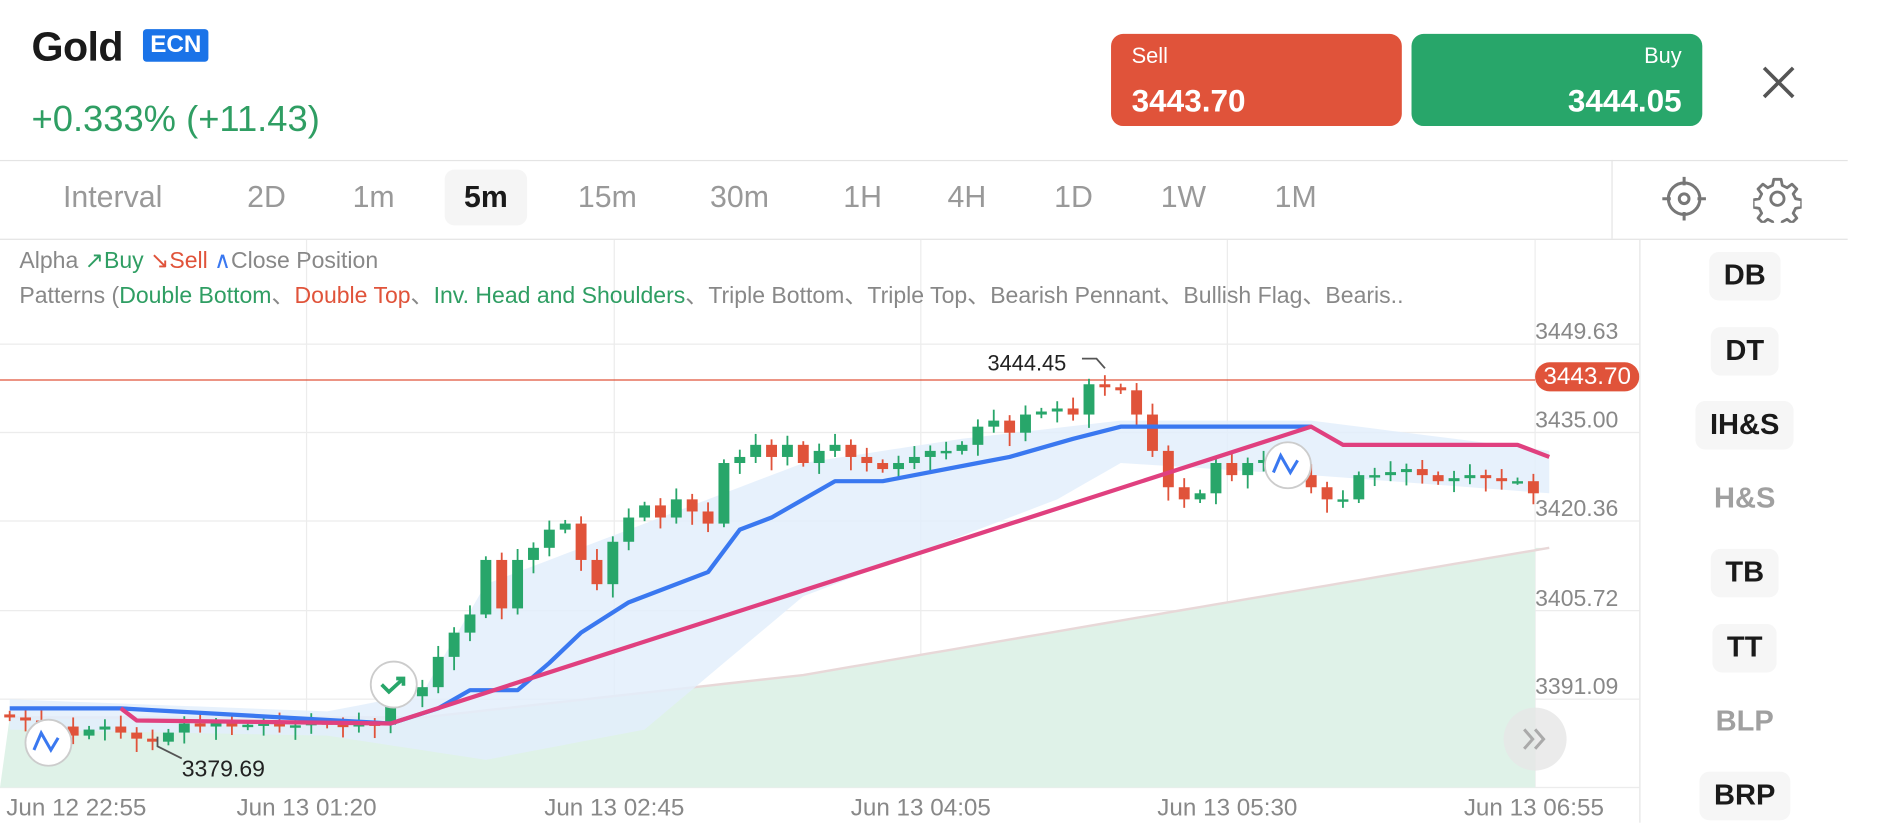 This screenshot has width=1878, height=823. Describe the element at coordinates (175, 45) in the screenshot. I see `ecn-badge: ECN` at that location.